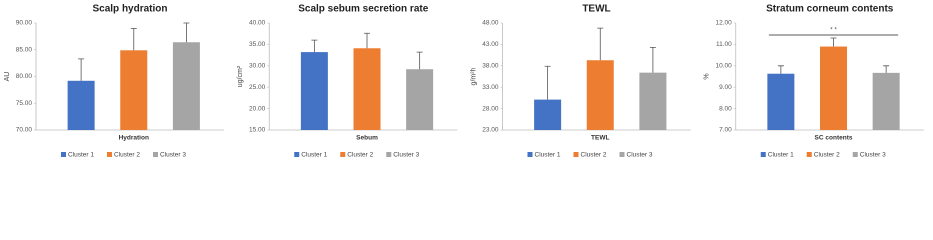  I want to click on y-tick-label: 43.00, so click(490, 44).